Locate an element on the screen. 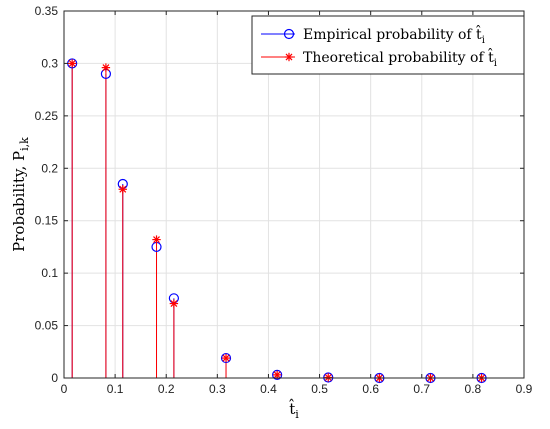 The width and height of the screenshot is (550, 429). y-tick-label: 0.05 is located at coordinates (47, 326).